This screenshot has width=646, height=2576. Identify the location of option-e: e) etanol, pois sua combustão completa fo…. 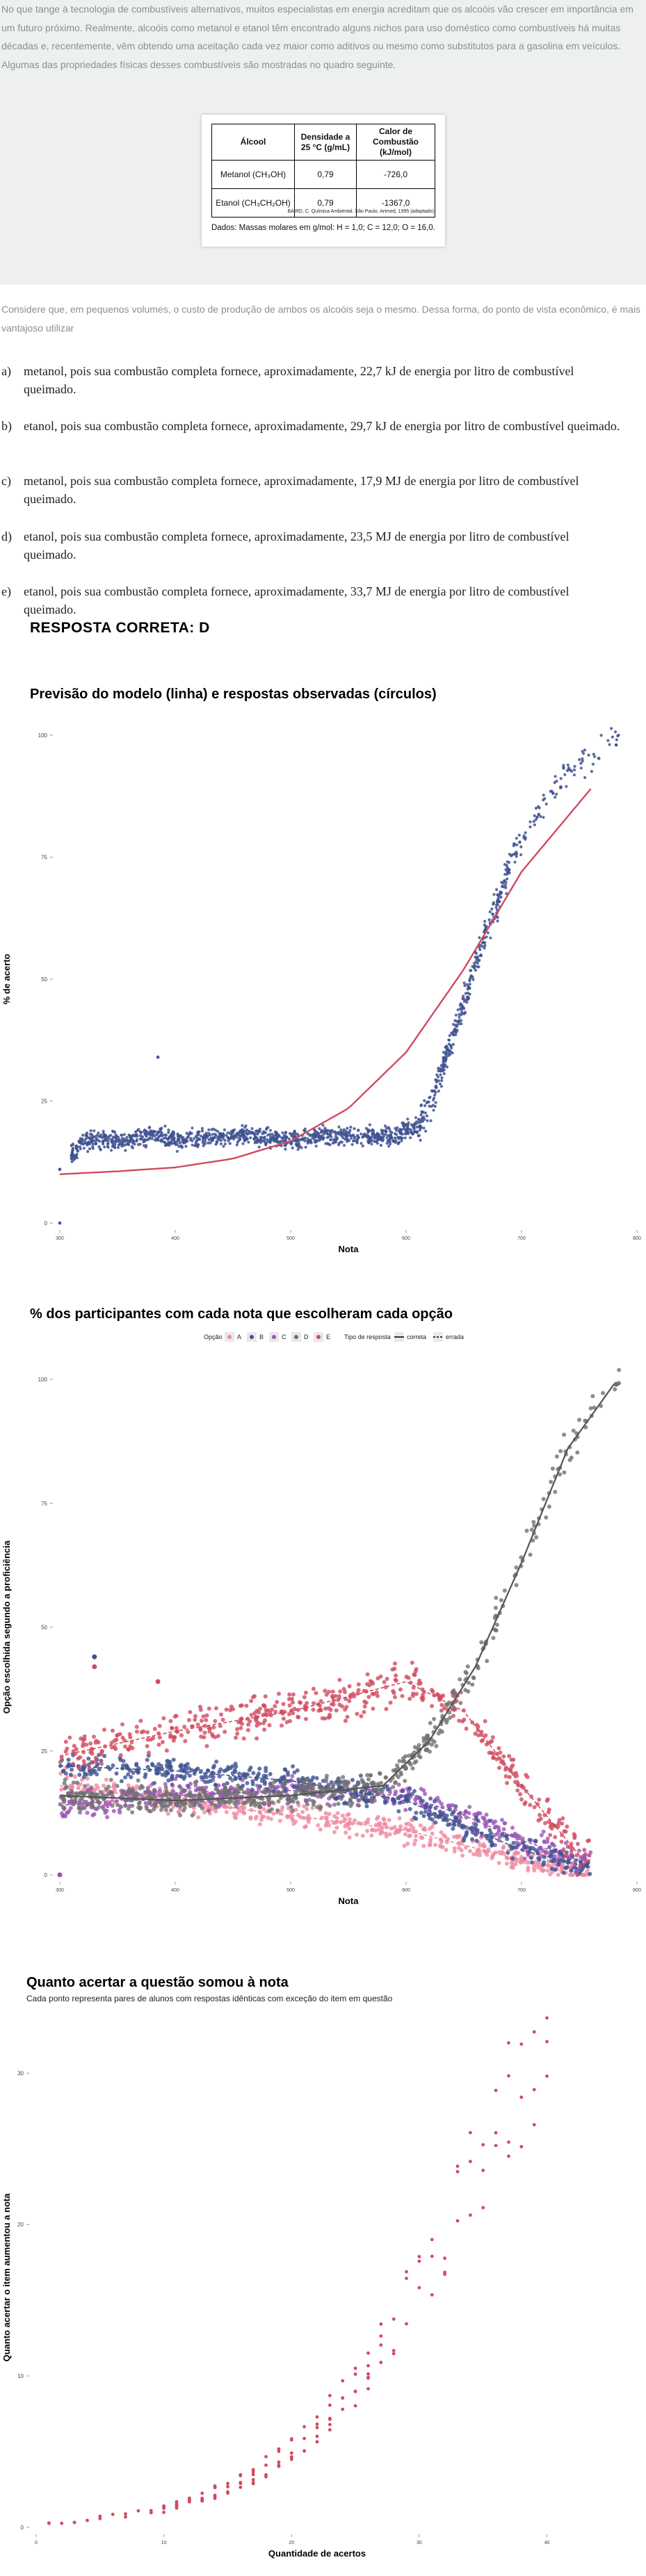
(314, 599).